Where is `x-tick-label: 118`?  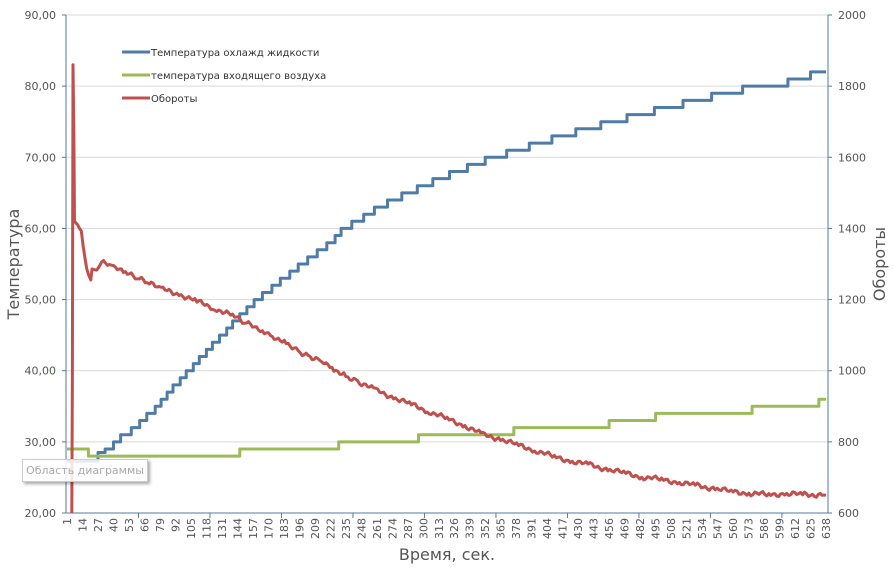 x-tick-label: 118 is located at coordinates (206, 528).